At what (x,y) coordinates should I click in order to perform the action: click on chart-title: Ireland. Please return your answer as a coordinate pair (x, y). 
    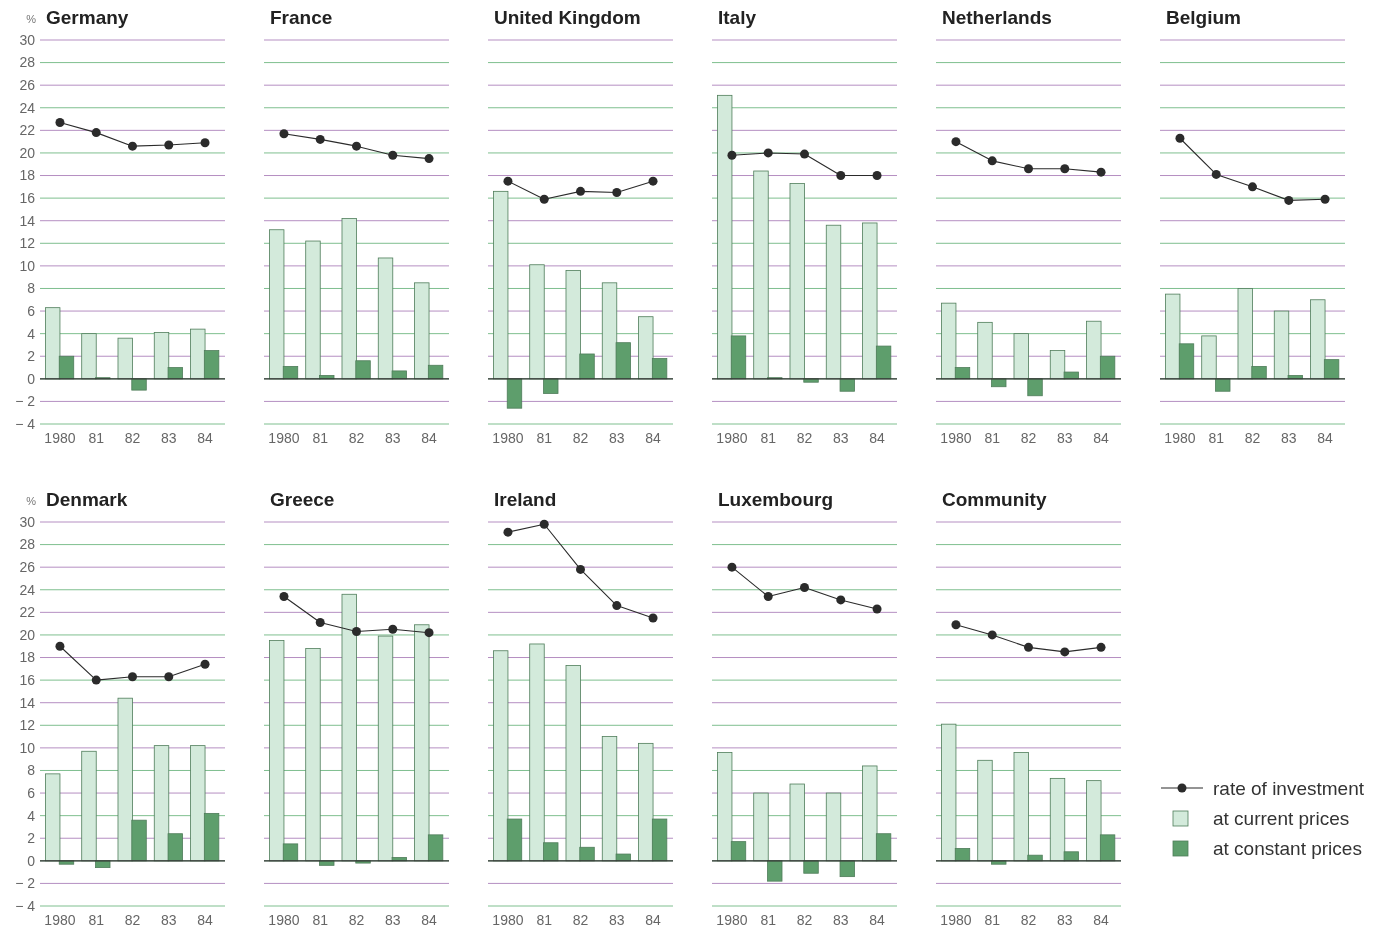
    Looking at the image, I should click on (525, 499).